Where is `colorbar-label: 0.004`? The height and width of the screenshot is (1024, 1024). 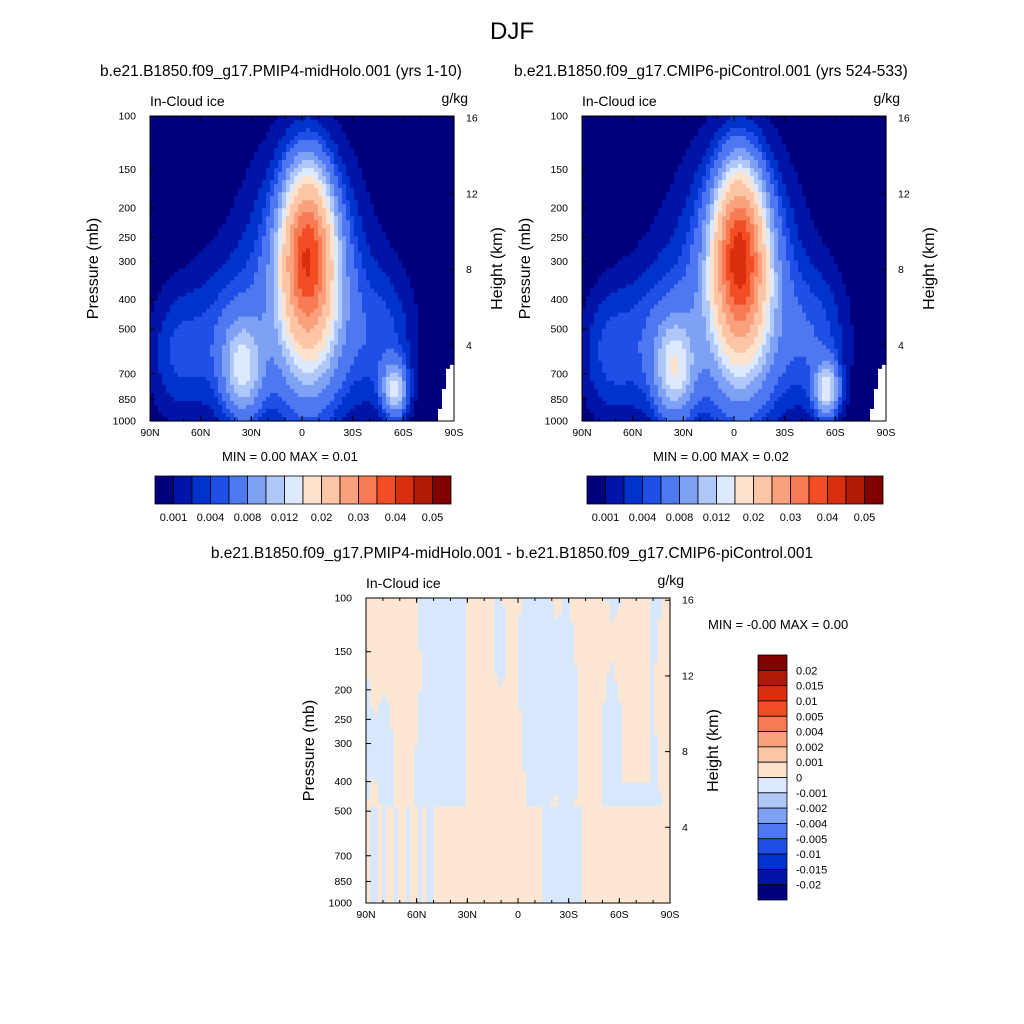
colorbar-label: 0.004 is located at coordinates (643, 518).